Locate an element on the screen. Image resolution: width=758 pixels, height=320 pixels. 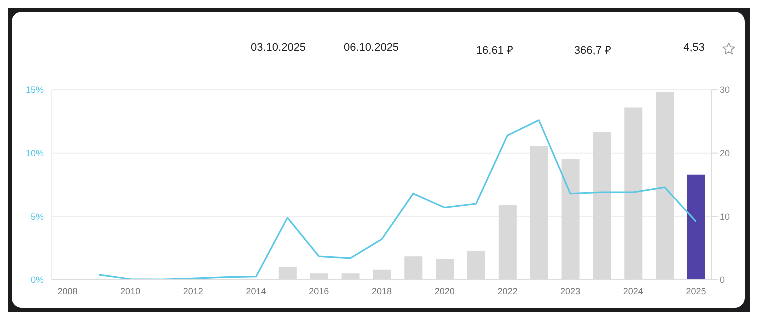
y-tick-label: 5% is located at coordinates (37, 217).